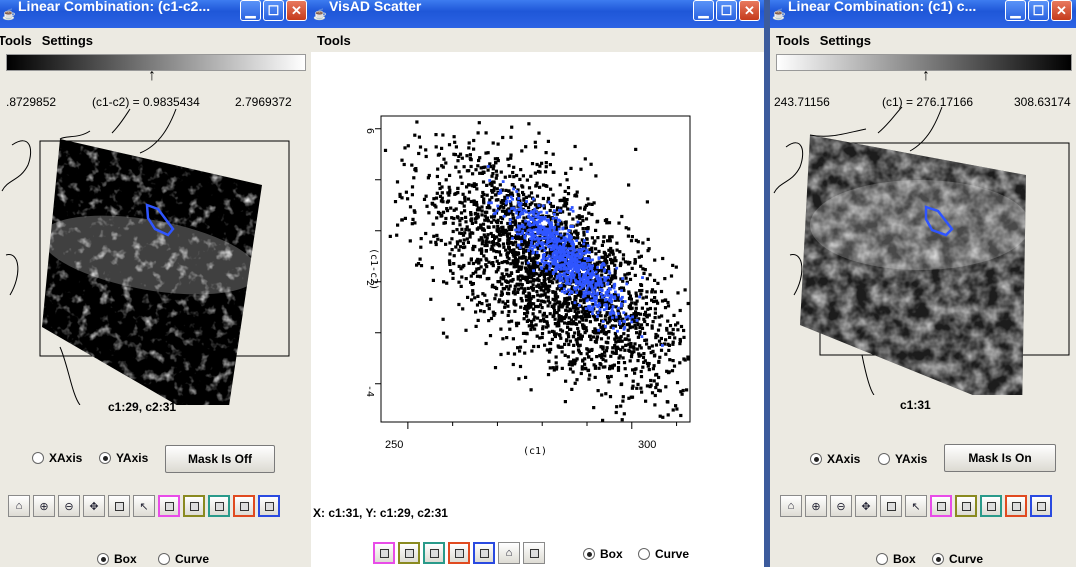 The image size is (1076, 567). What do you see at coordinates (923, 250) in the screenshot?
I see `right-map-display` at bounding box center [923, 250].